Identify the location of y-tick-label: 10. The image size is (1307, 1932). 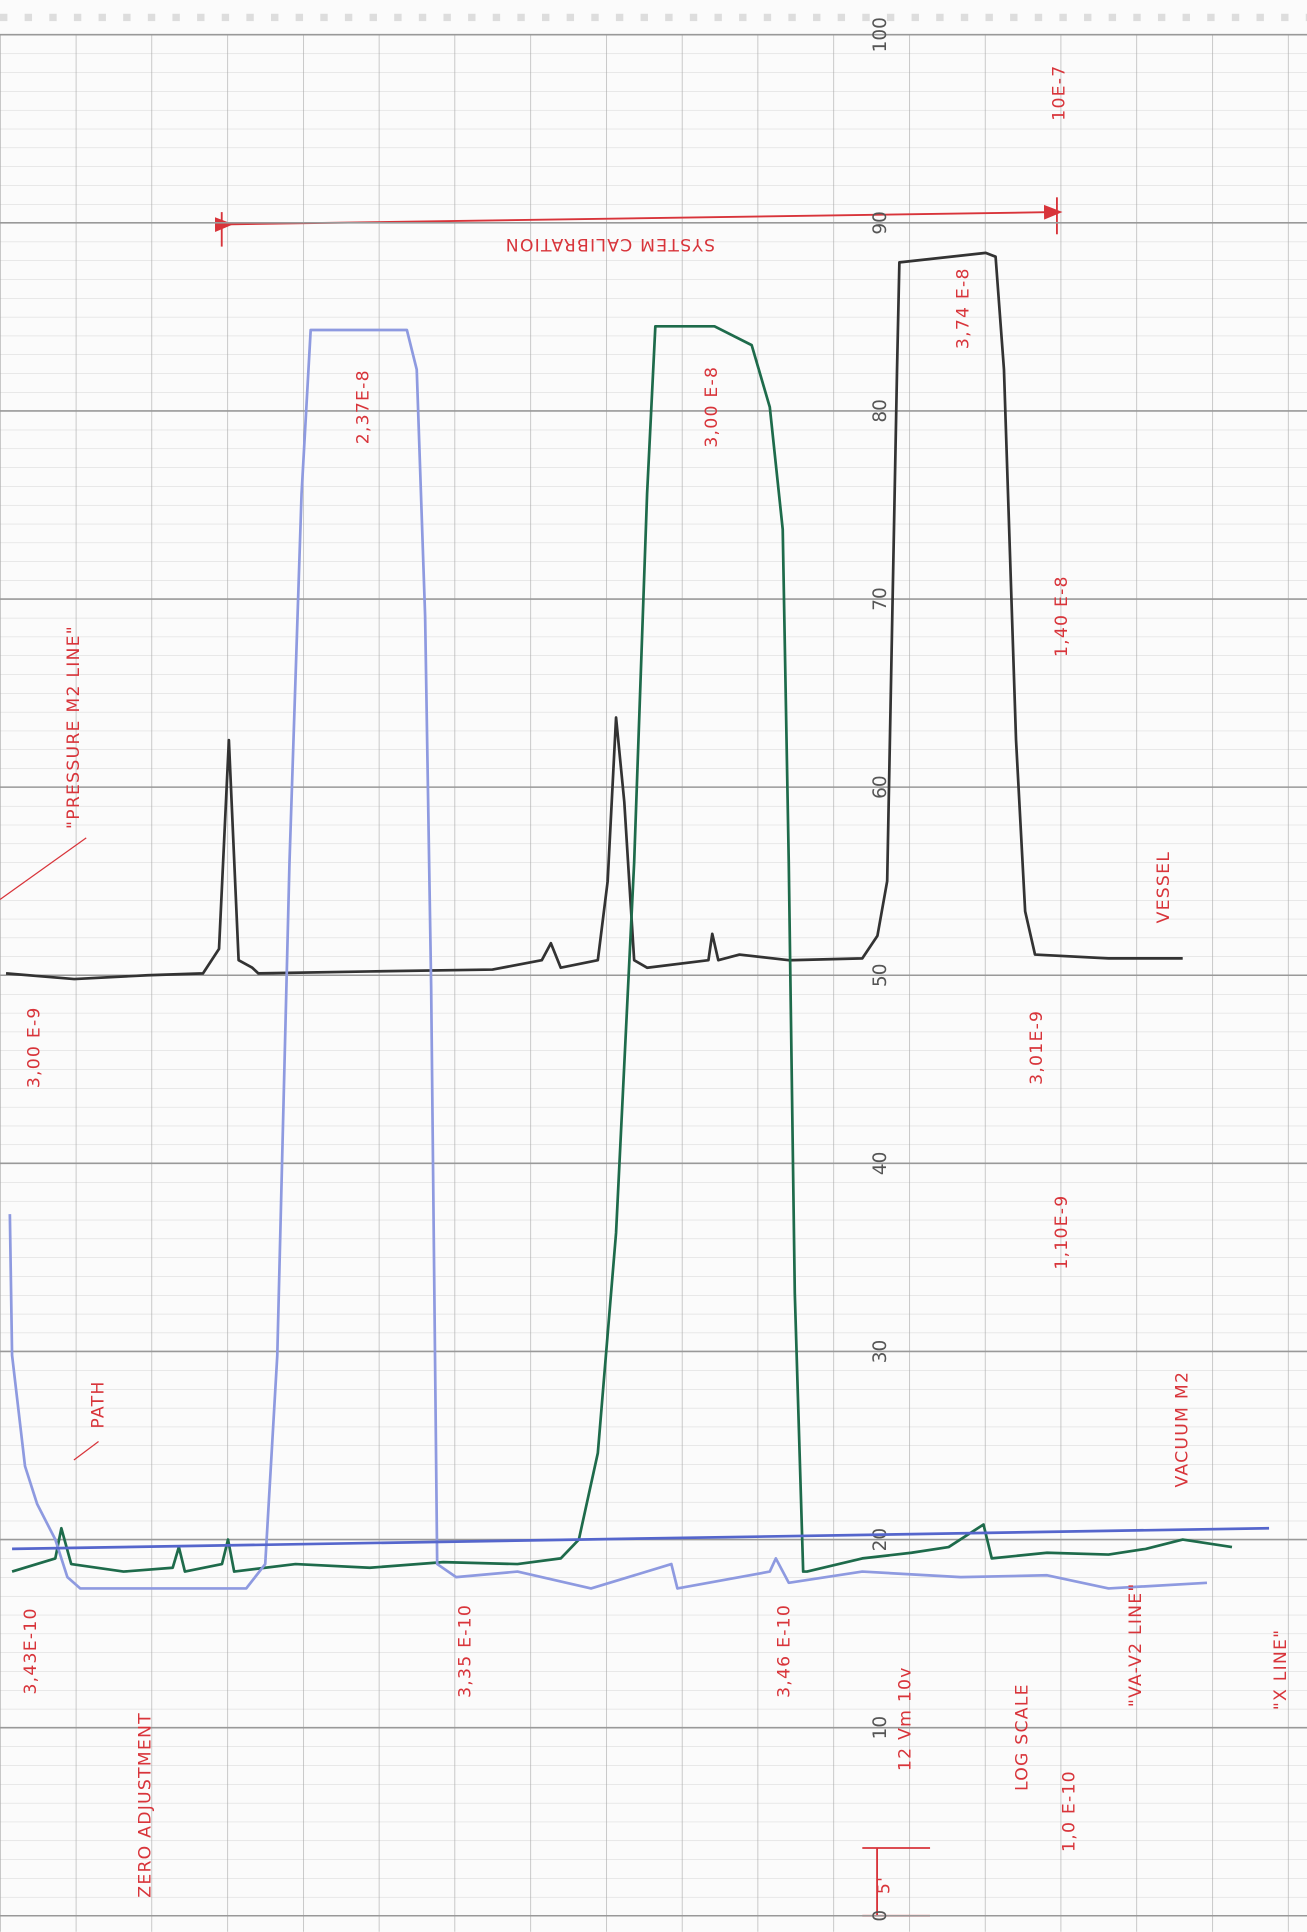
(880, 1728).